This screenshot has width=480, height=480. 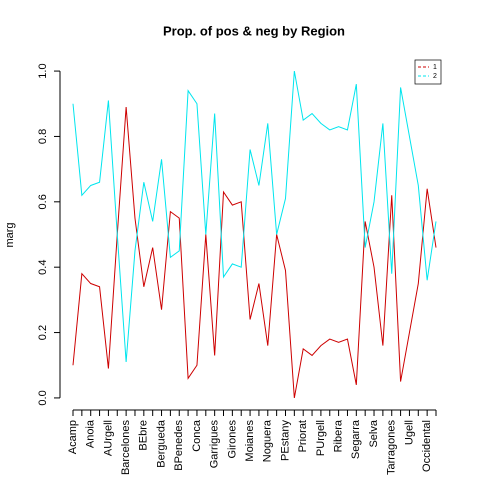 I want to click on y-tick-label: 0.6, so click(x=43, y=201).